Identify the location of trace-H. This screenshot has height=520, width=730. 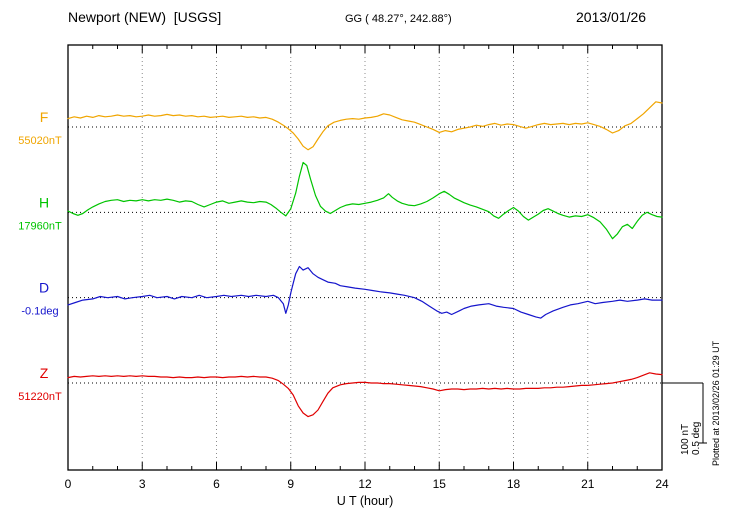
(365, 200).